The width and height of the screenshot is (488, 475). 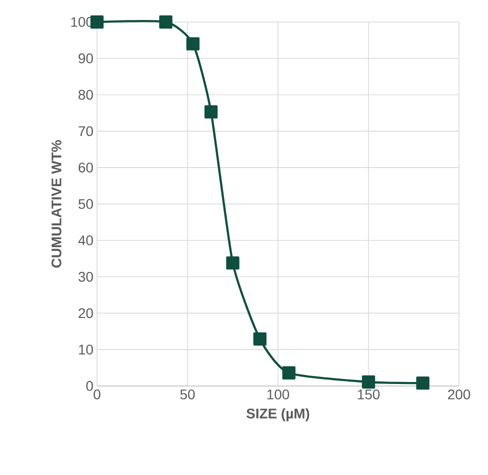 What do you see at coordinates (85, 58) in the screenshot?
I see `y-tick-label: 90` at bounding box center [85, 58].